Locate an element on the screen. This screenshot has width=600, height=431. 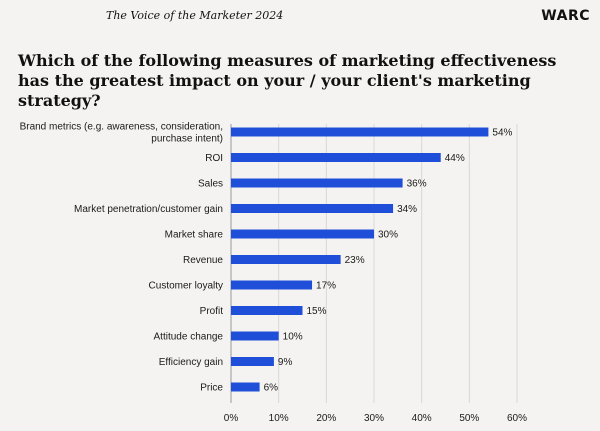
category-label: Attitude change is located at coordinates (189, 337).